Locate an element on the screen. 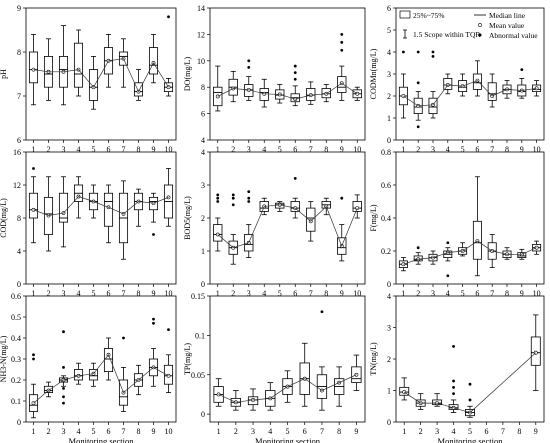  y-tick-label: 0.1 is located at coordinates (200, 335).